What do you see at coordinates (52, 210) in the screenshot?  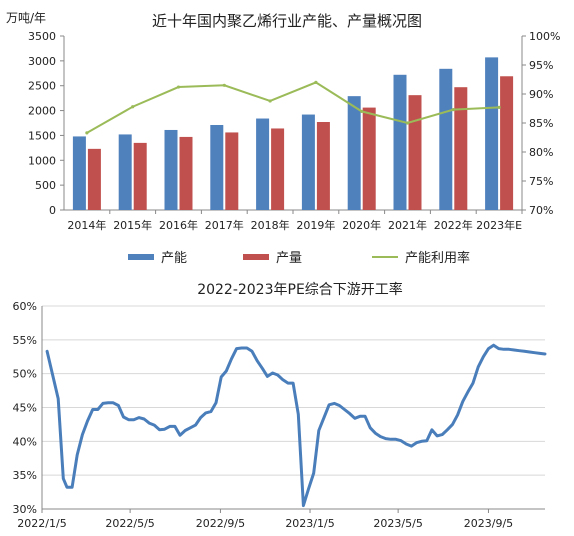 I see `chart1-y-tick-label: 0` at bounding box center [52, 210].